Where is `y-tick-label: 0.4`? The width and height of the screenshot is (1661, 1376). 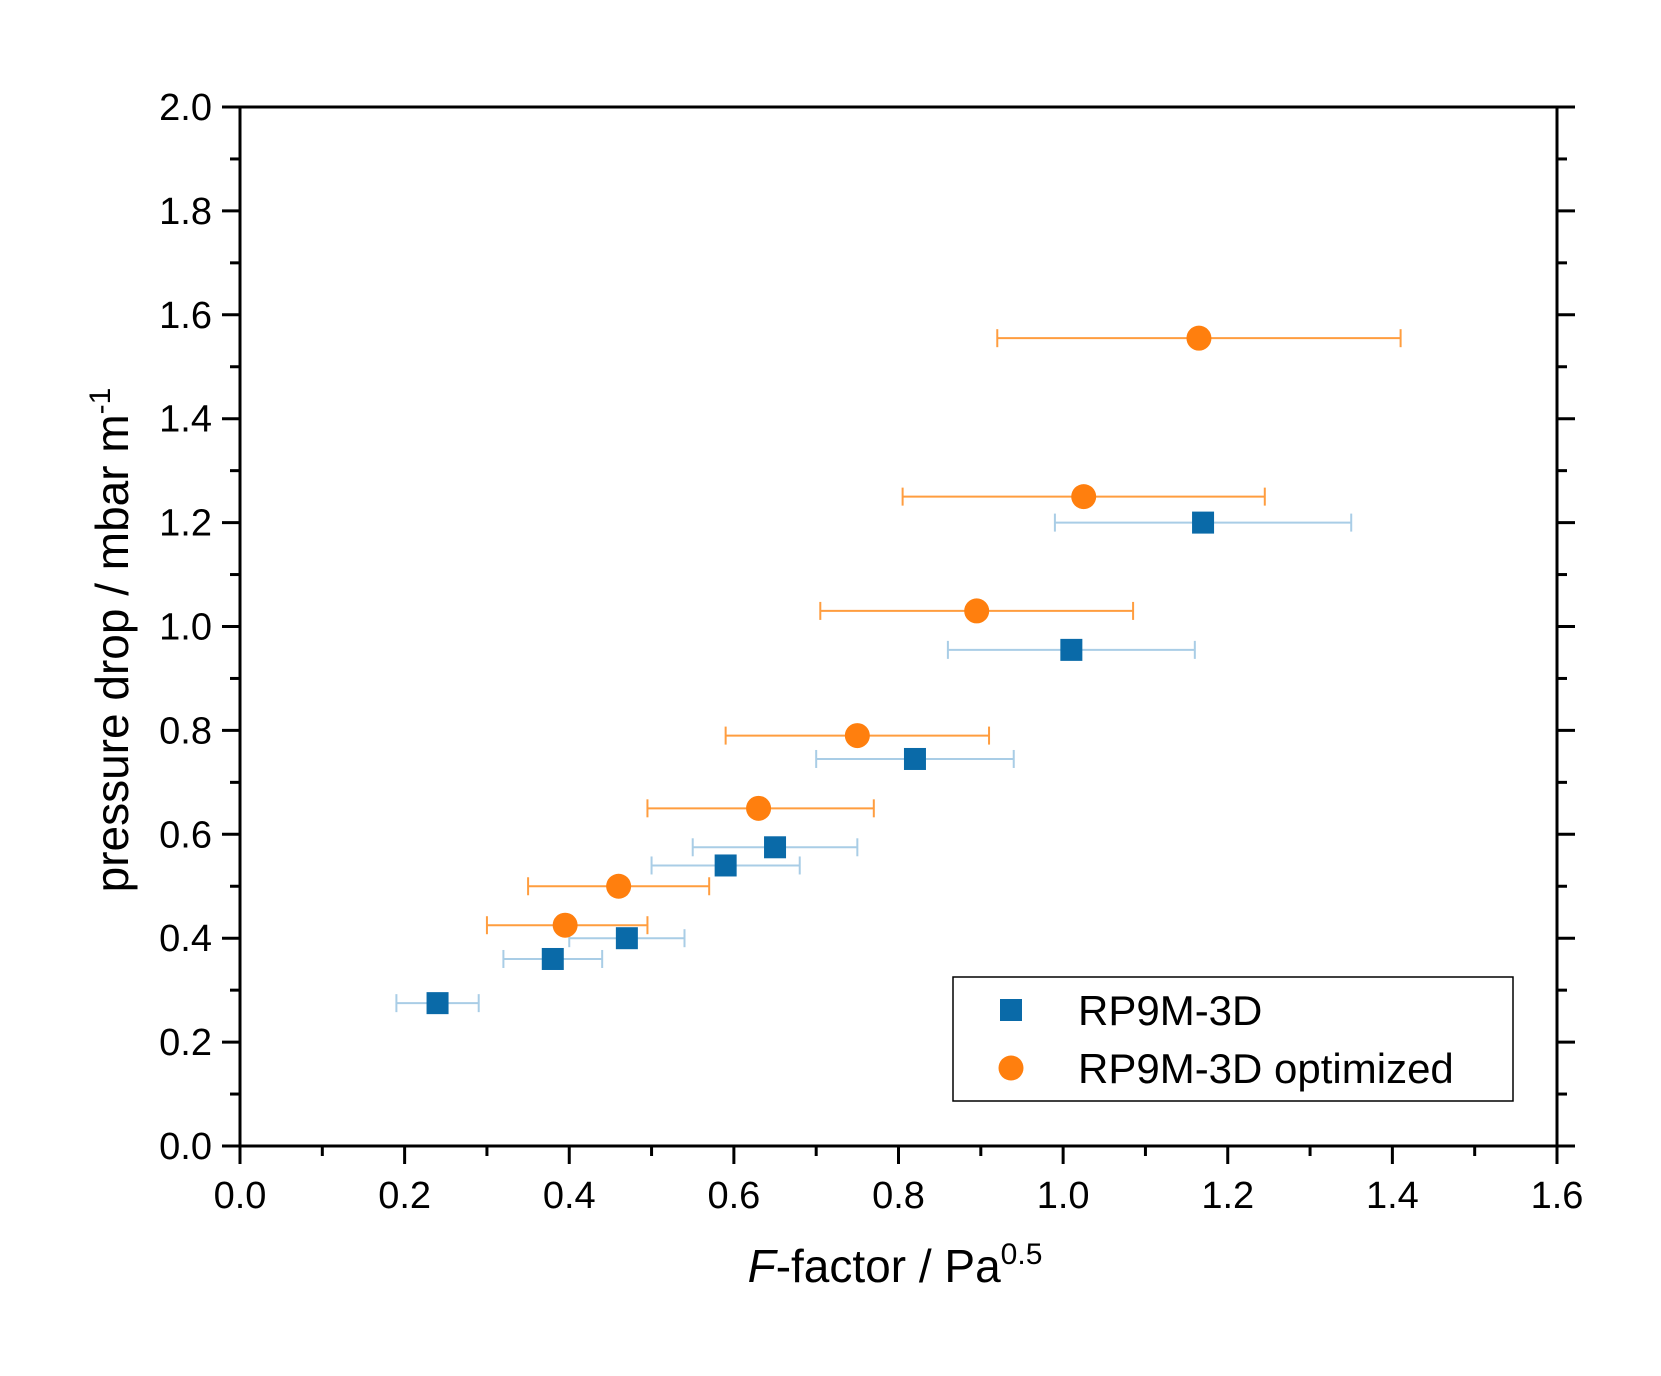 y-tick-label: 0.4 is located at coordinates (185, 939).